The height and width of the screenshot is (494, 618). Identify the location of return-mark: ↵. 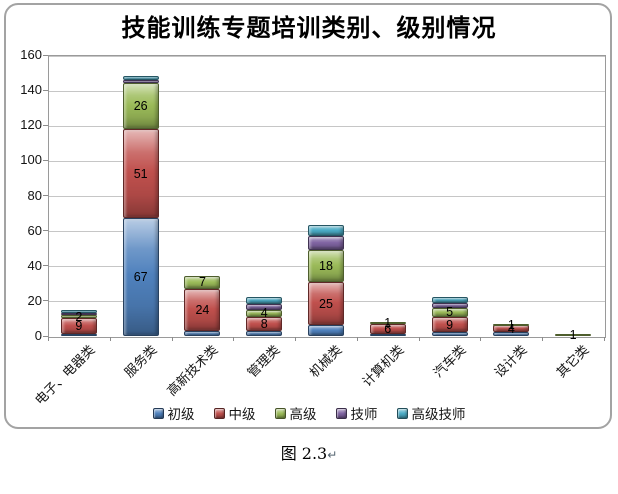
(332, 455).